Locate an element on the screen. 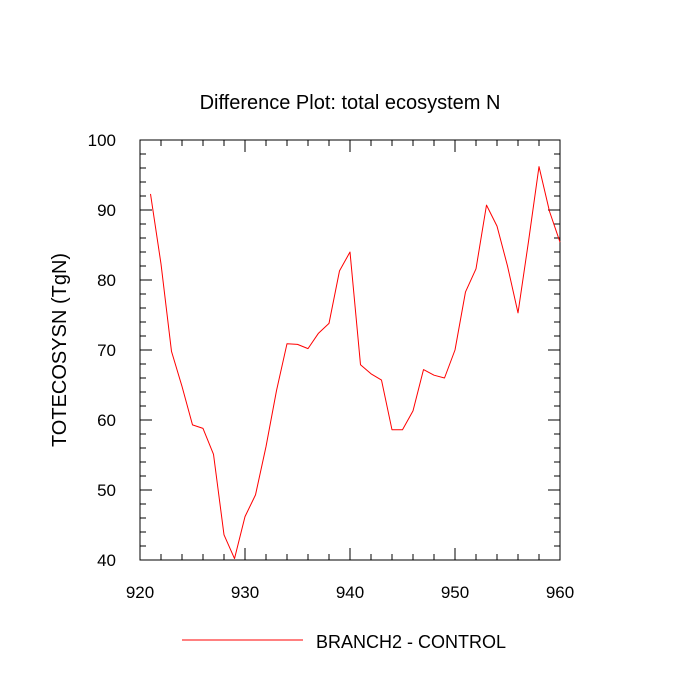  x-tick-label: 960 is located at coordinates (560, 592).